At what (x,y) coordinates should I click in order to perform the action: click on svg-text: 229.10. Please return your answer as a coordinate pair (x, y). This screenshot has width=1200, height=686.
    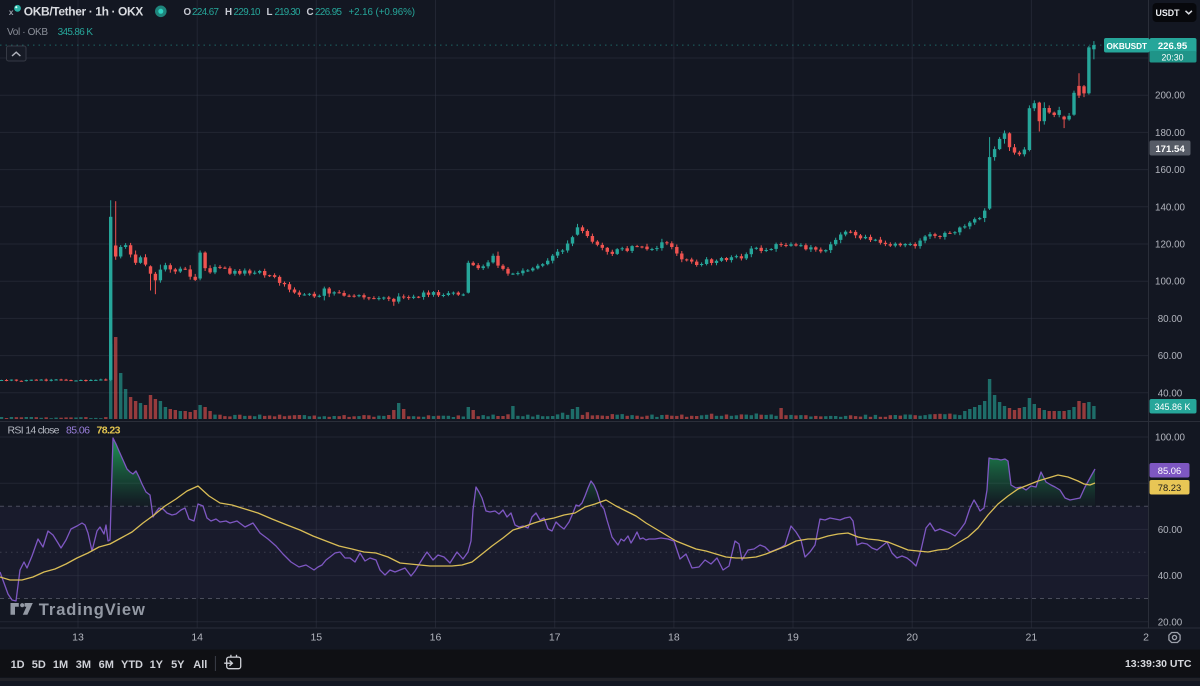
    Looking at the image, I should click on (248, 12).